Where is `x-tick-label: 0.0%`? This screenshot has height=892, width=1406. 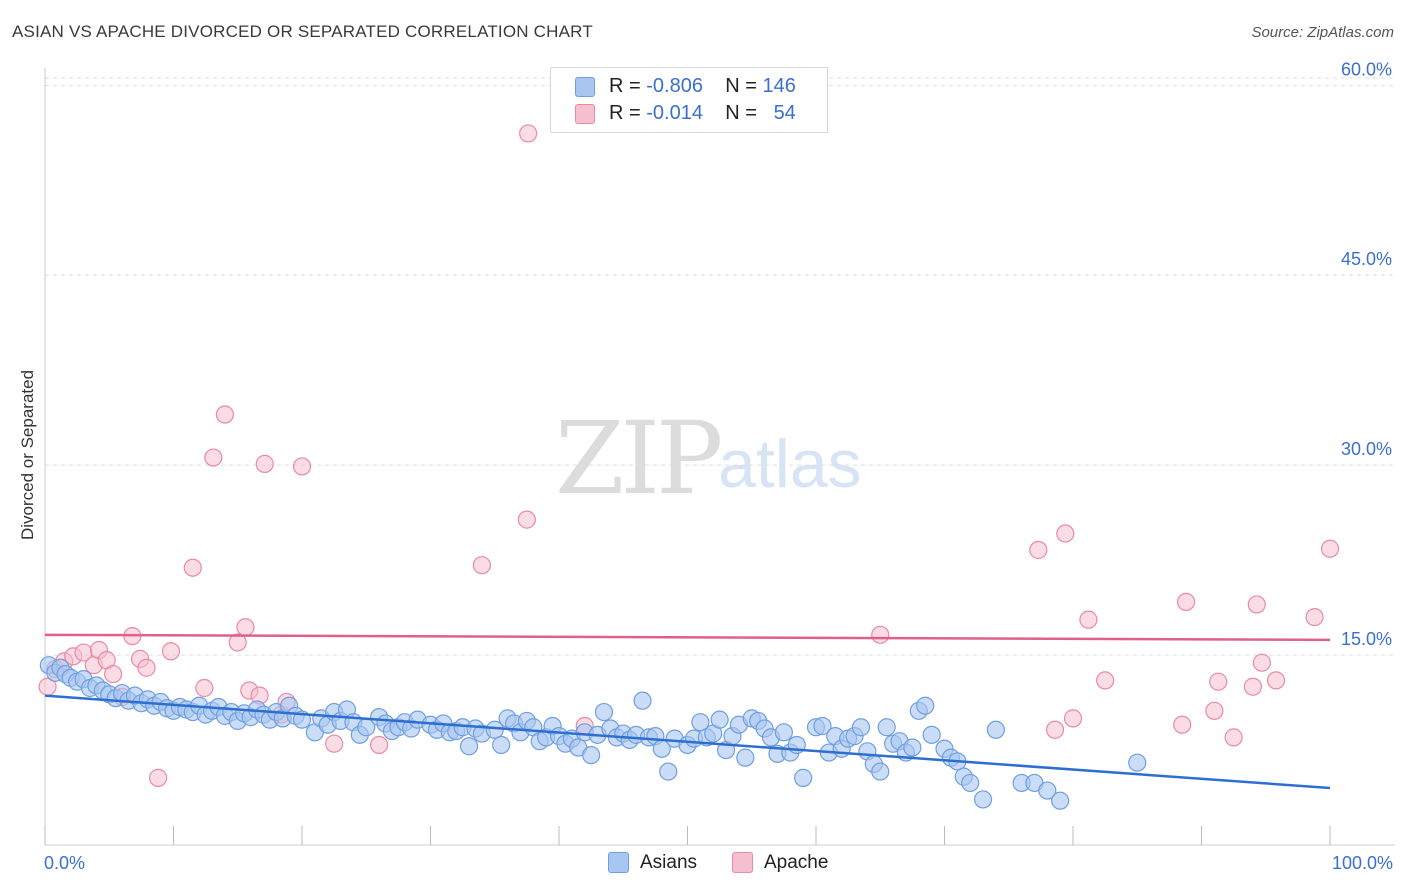 x-tick-label: 0.0% is located at coordinates (64, 863).